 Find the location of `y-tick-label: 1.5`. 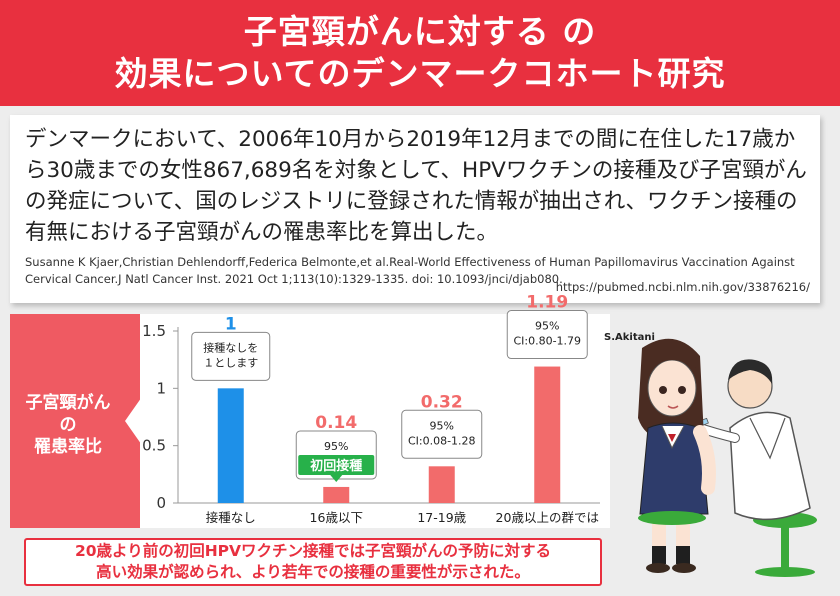

y-tick-label: 1.5 is located at coordinates (154, 331).